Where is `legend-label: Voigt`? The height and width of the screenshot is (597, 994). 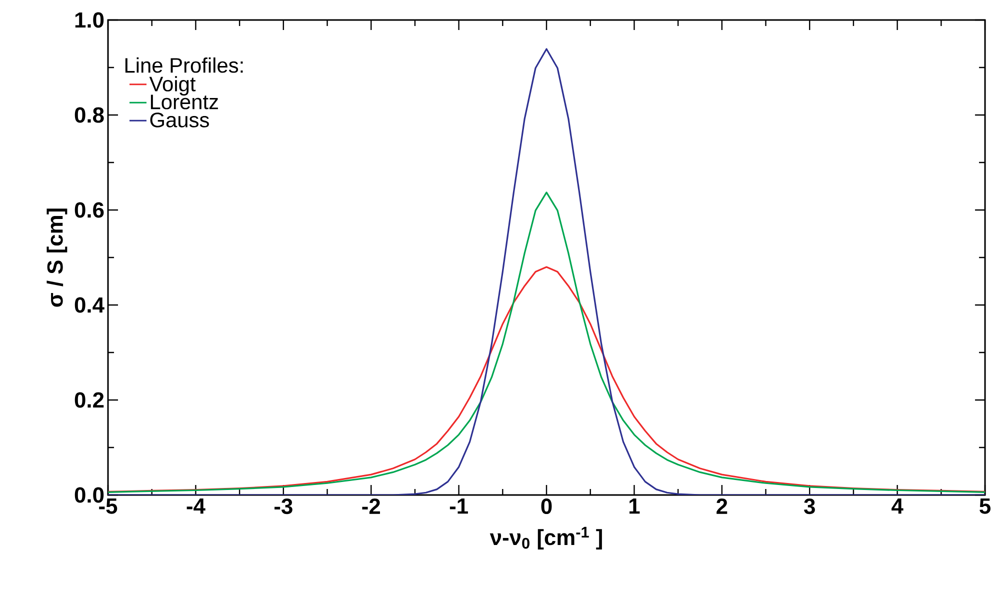
legend-label: Voigt is located at coordinates (172, 86).